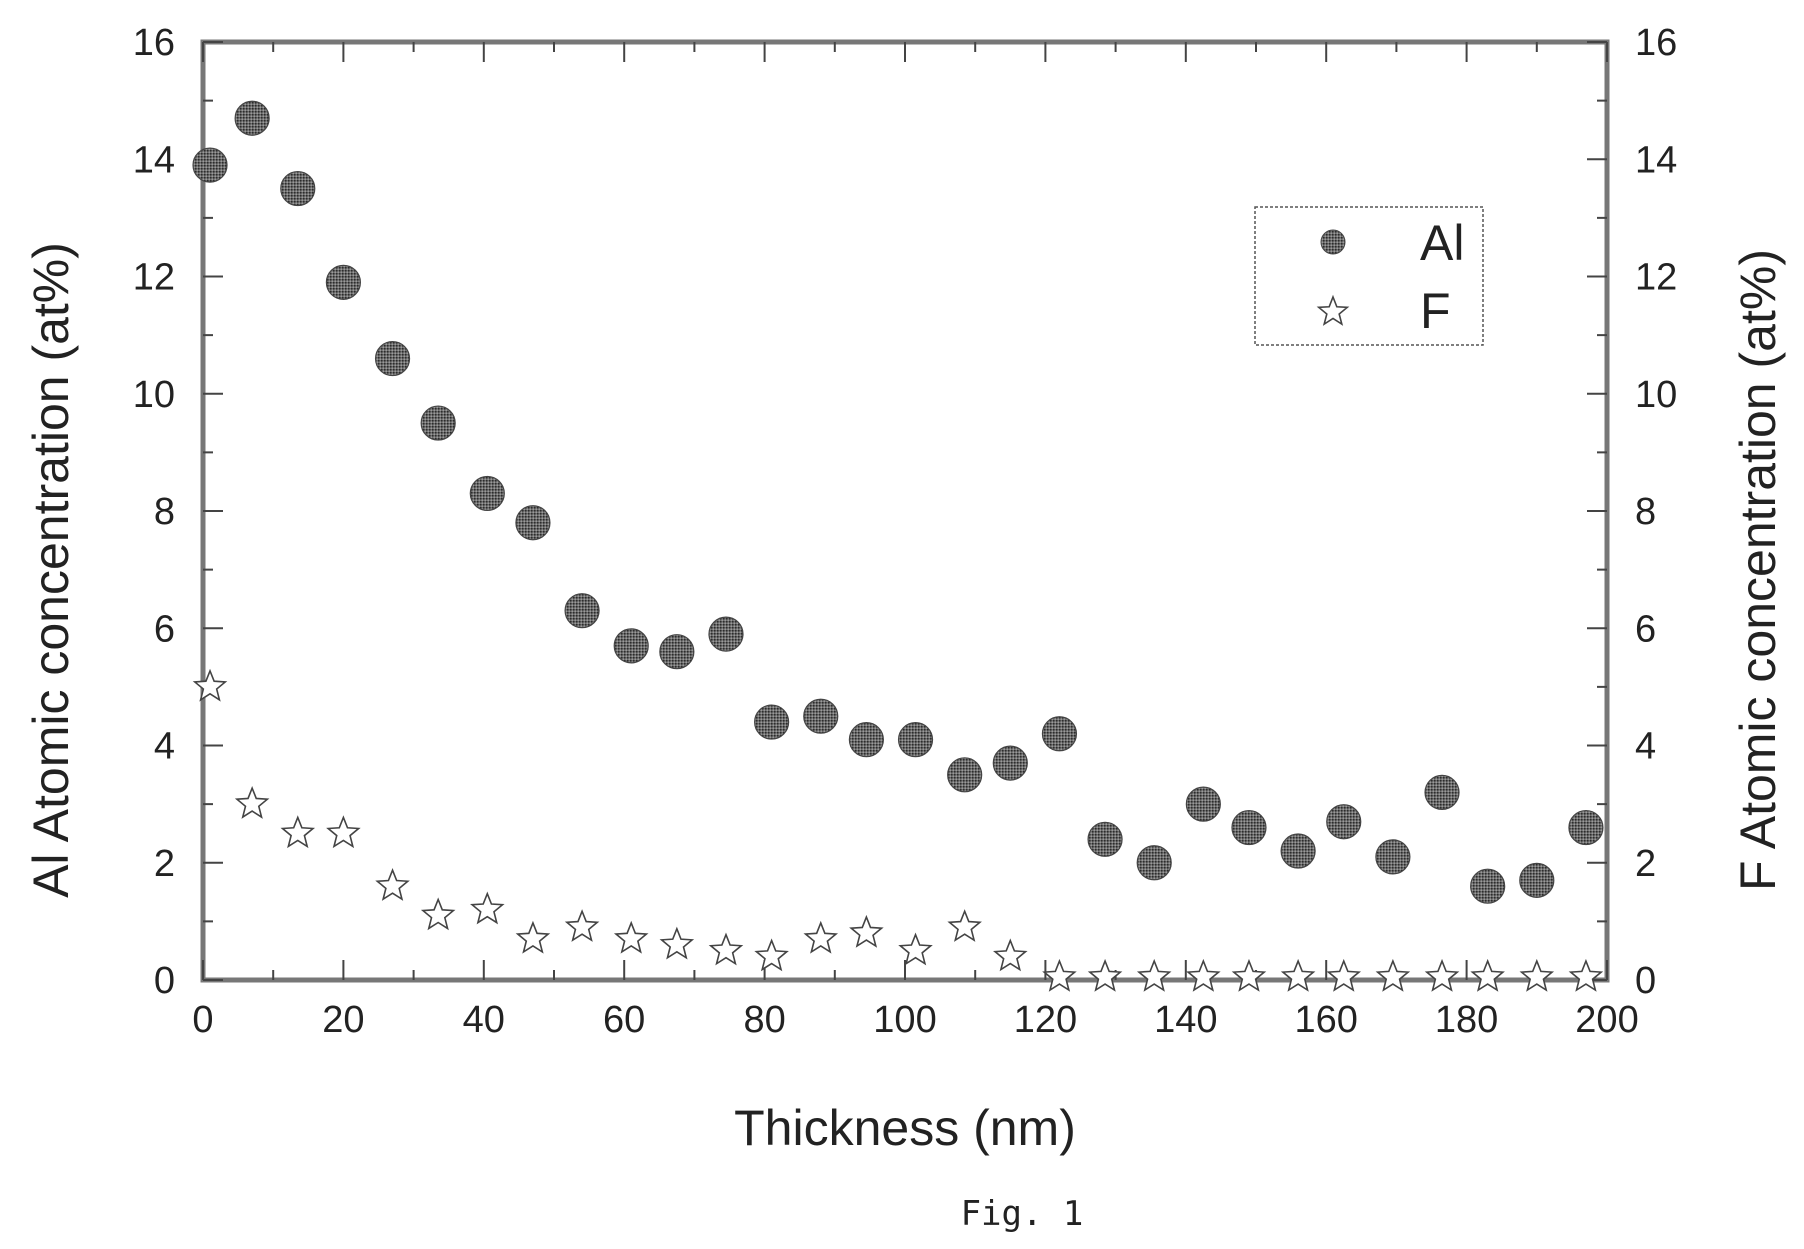 The image size is (1804, 1249). I want to click on x-tick-label: 20, so click(343, 1020).